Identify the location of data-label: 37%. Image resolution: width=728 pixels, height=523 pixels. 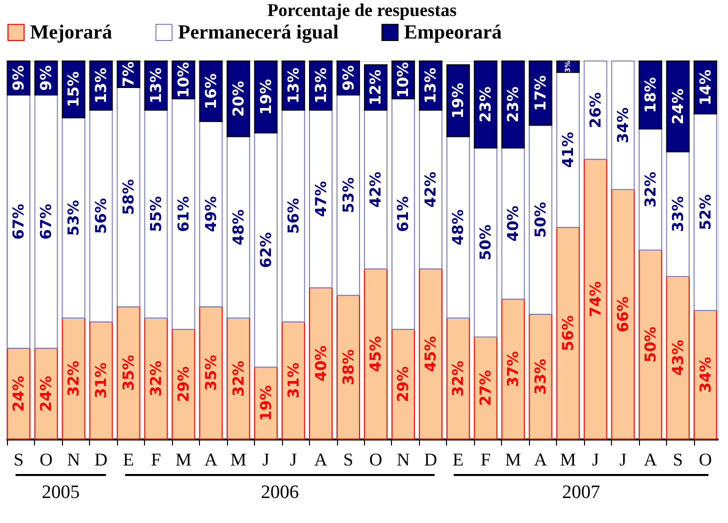
(513, 369).